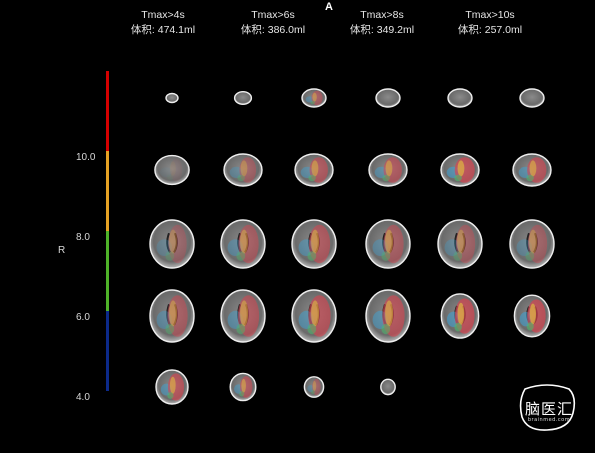 The image size is (595, 453). What do you see at coordinates (163, 23) in the screenshot?
I see `column-header-1: Tmax>4s 体积: 474.1ml` at bounding box center [163, 23].